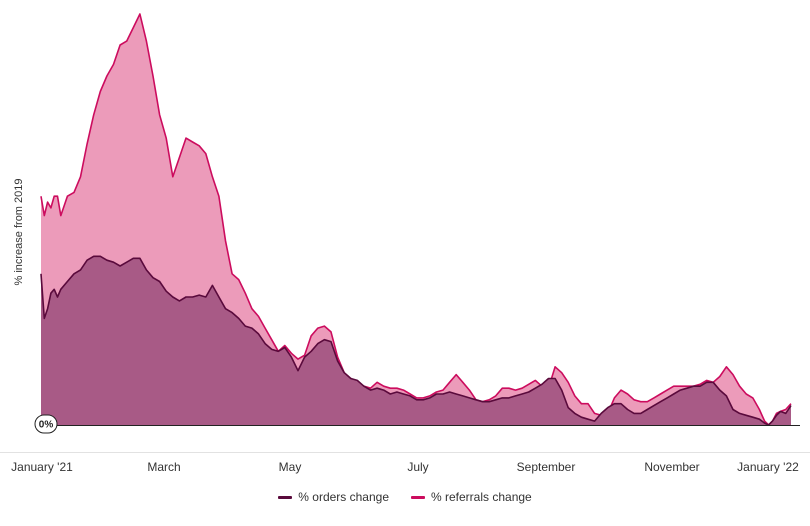 This screenshot has height=526, width=810. What do you see at coordinates (290, 467) in the screenshot?
I see `x-tick-label: May` at bounding box center [290, 467].